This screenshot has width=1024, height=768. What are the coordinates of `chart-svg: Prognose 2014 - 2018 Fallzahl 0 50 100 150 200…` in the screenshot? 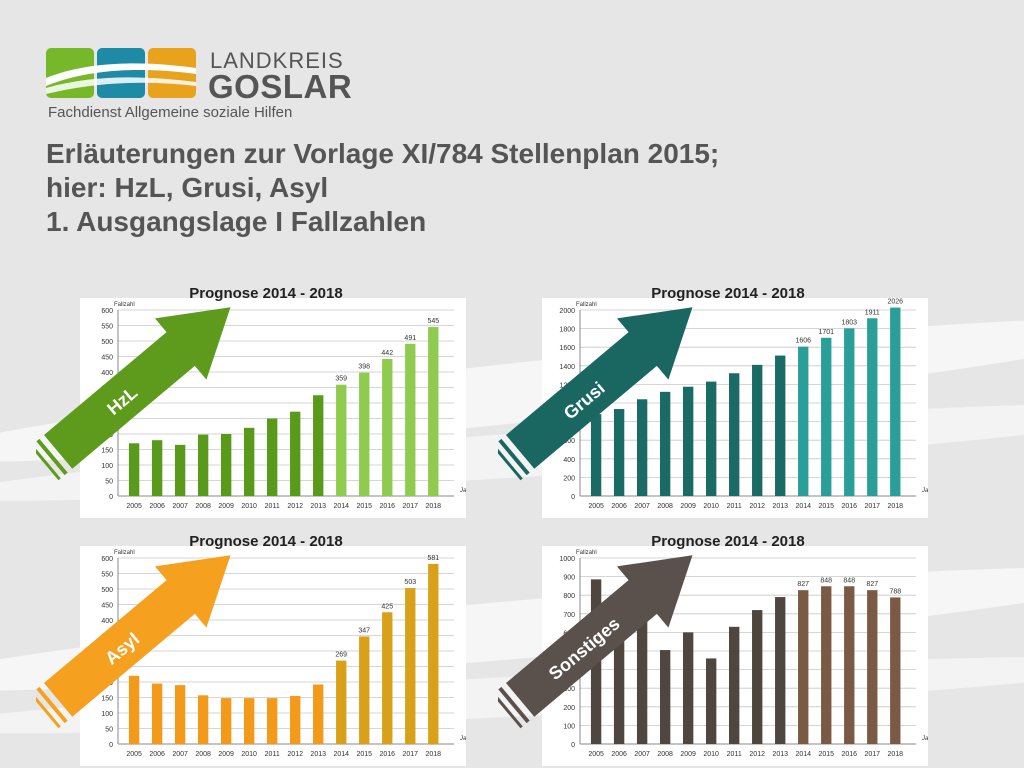 It's located at (251, 649).